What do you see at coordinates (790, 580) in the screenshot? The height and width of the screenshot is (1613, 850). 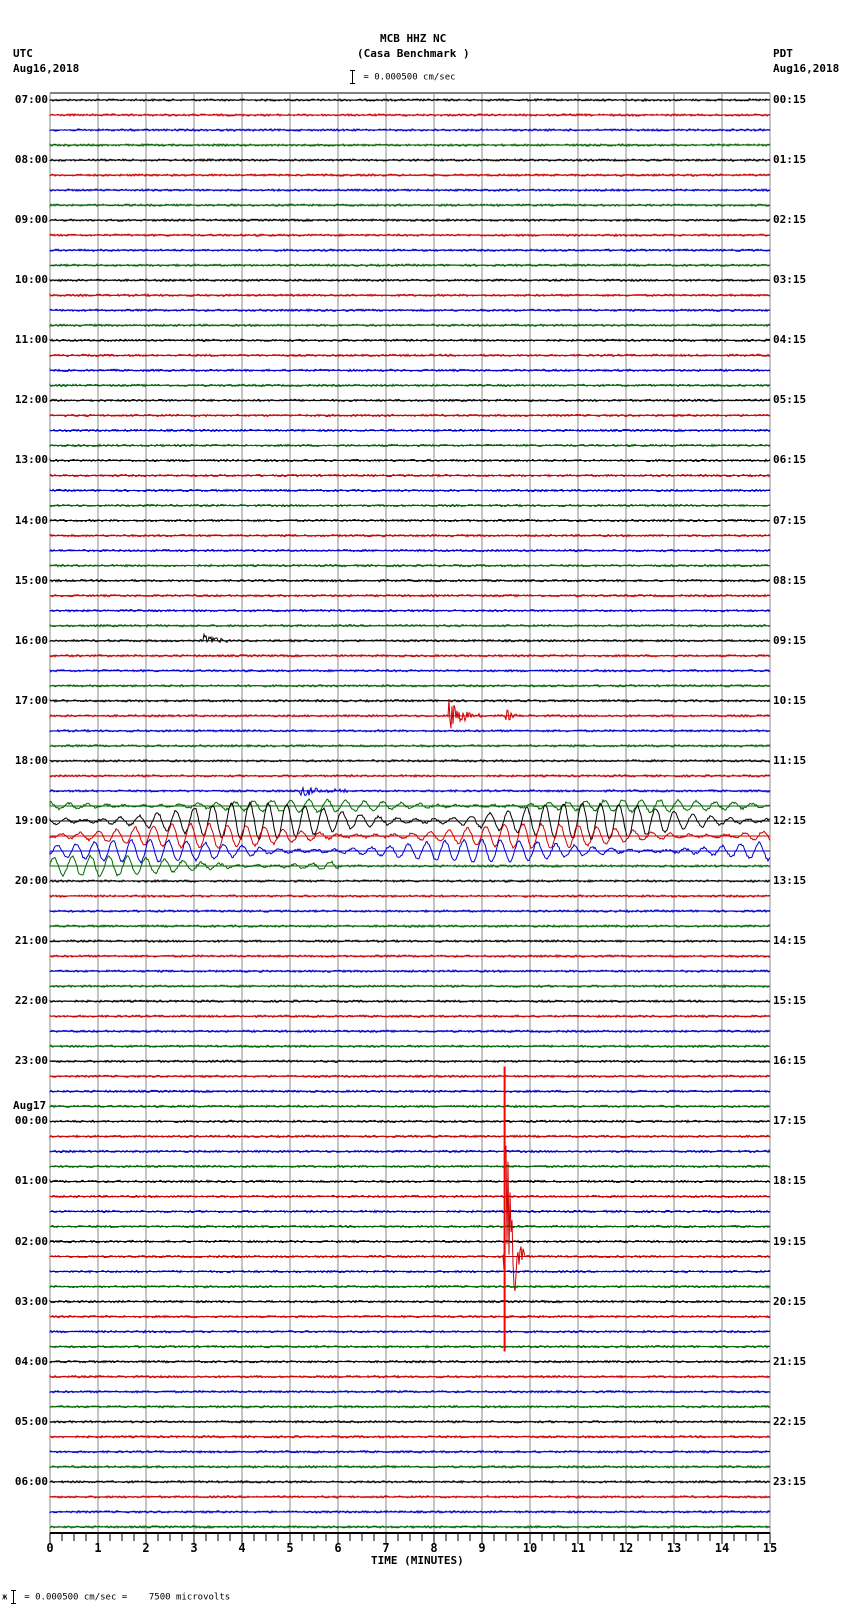 I see `right-hour-label: 08:15` at bounding box center [790, 580].